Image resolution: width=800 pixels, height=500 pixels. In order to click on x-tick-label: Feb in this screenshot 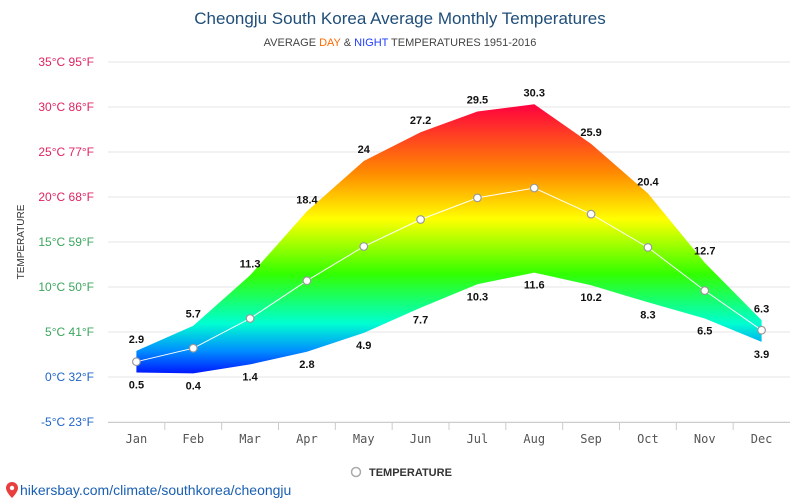, I will do `click(193, 439)`.